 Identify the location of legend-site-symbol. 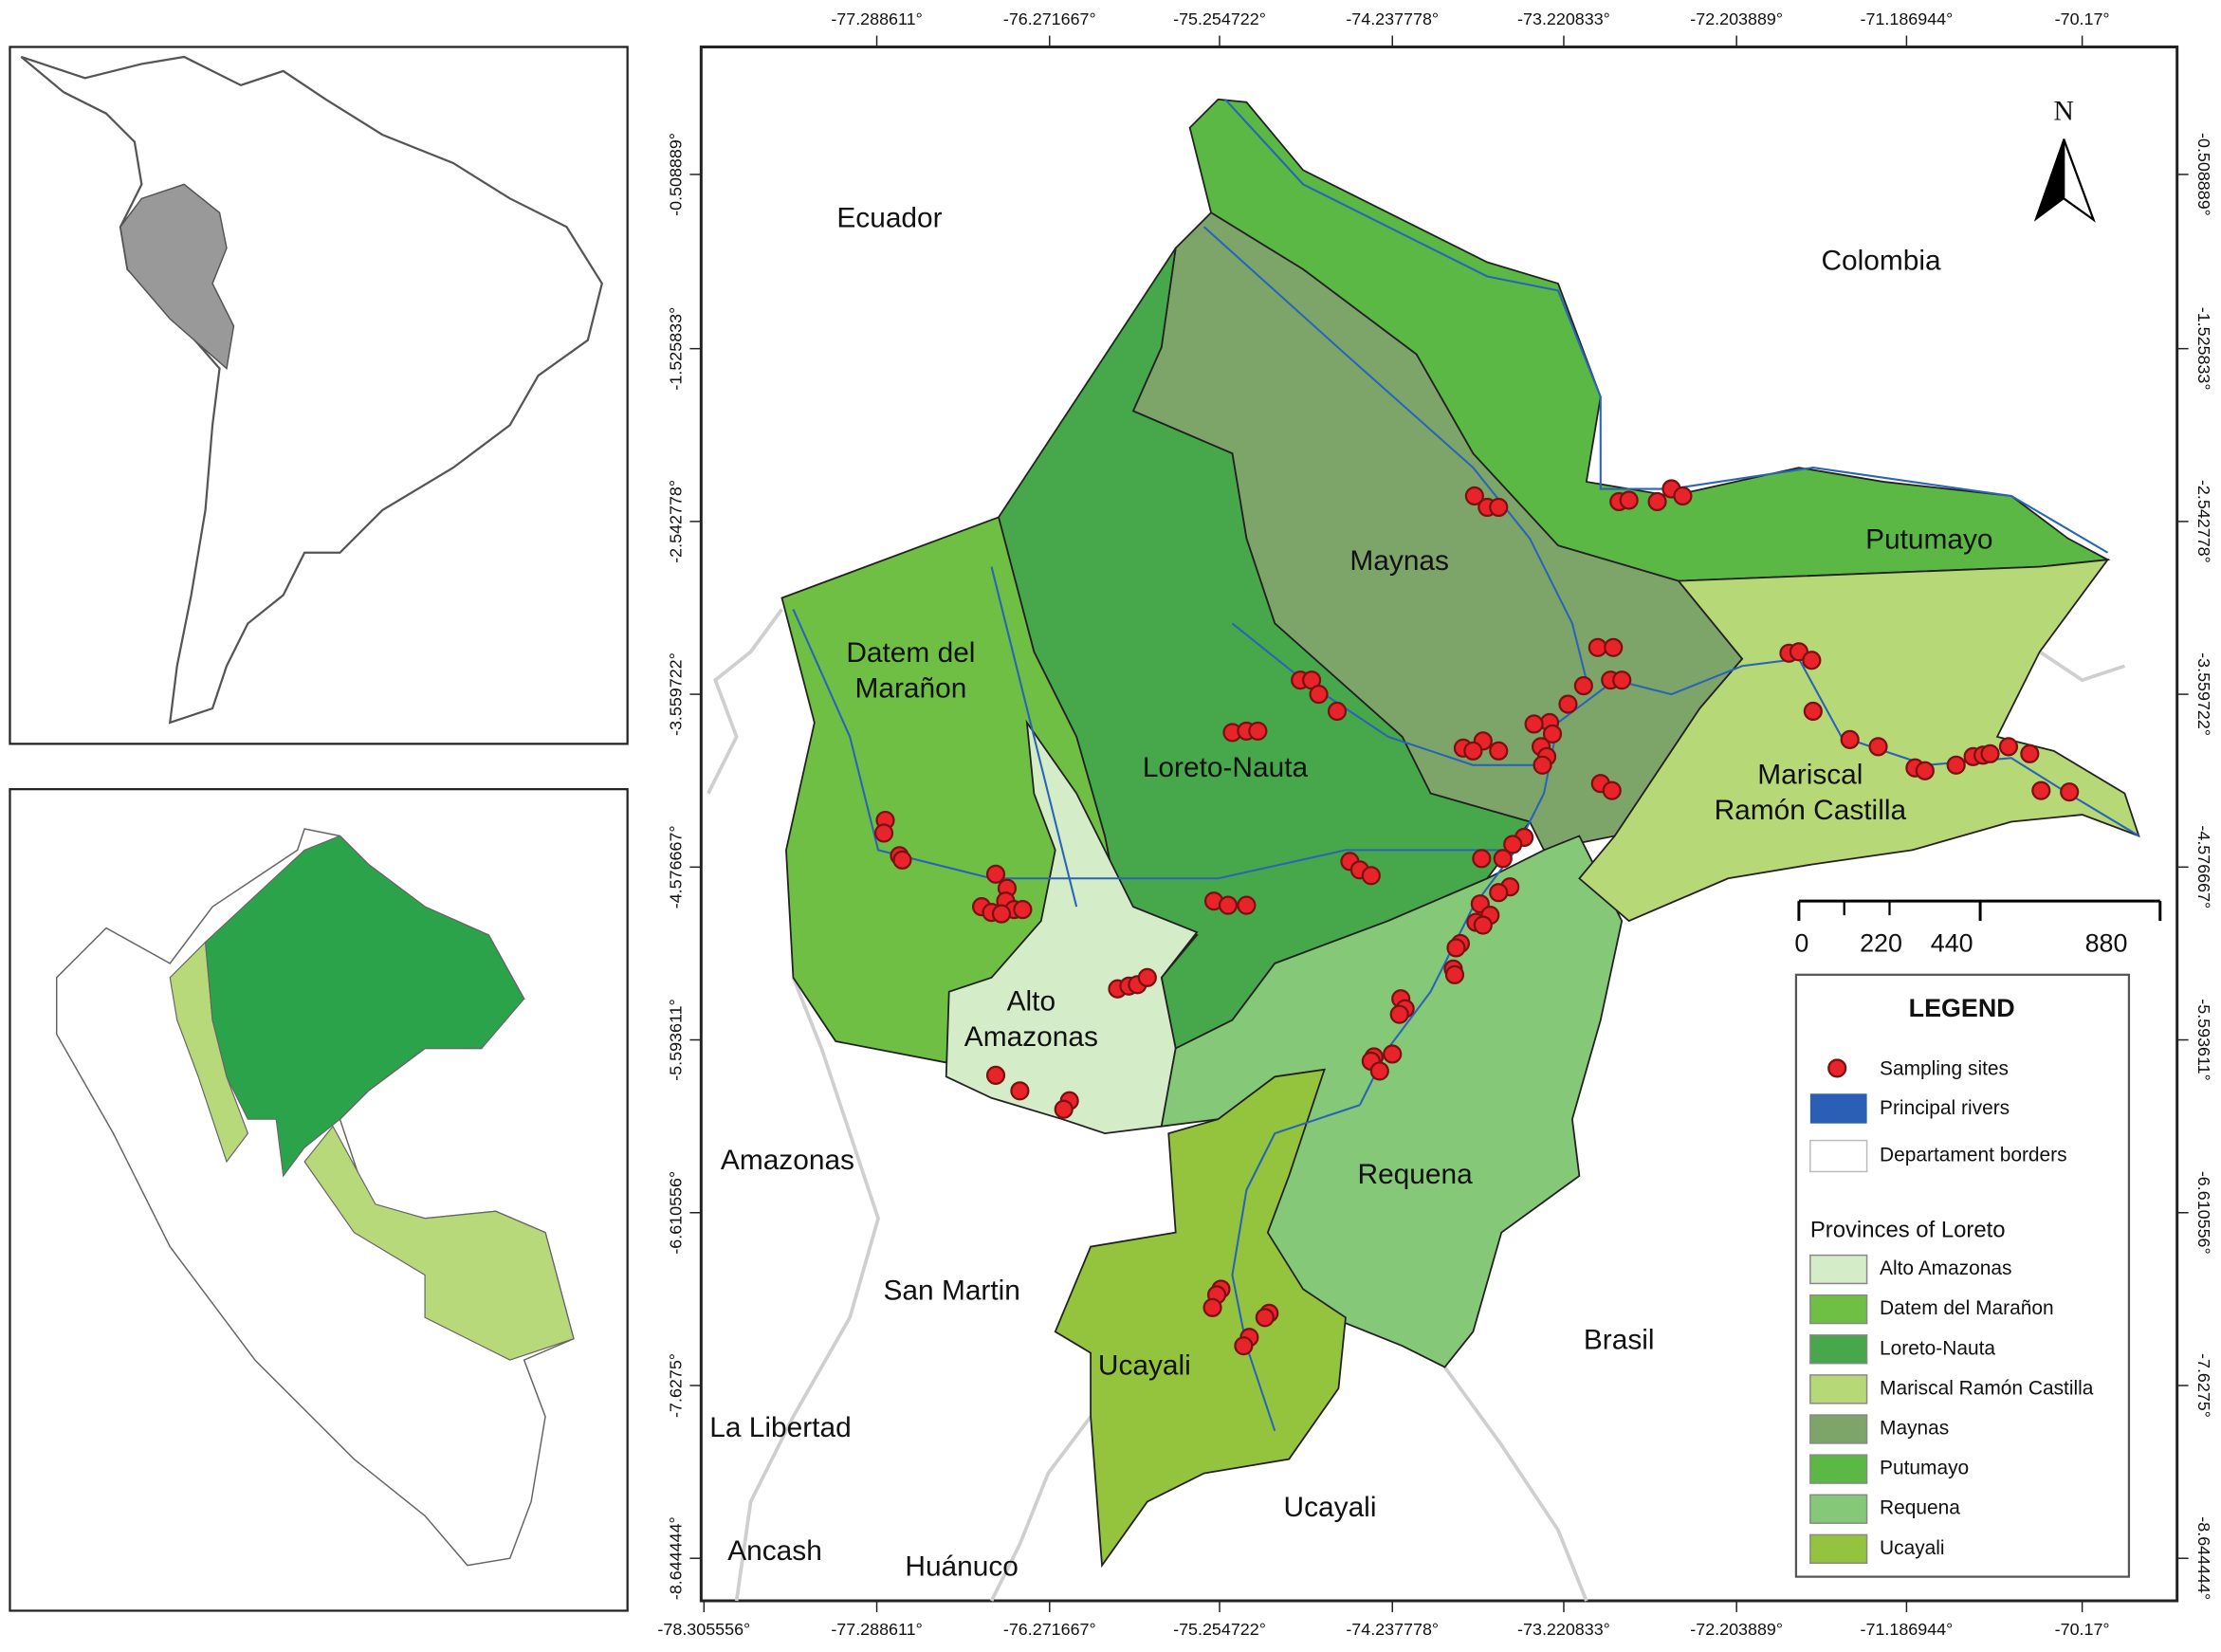
(1837, 1068).